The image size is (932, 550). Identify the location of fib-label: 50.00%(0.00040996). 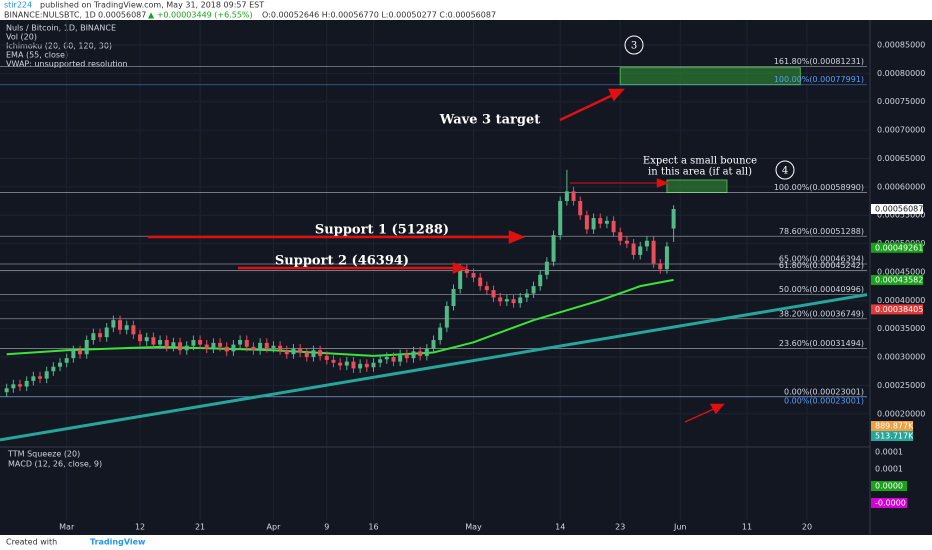
(821, 289).